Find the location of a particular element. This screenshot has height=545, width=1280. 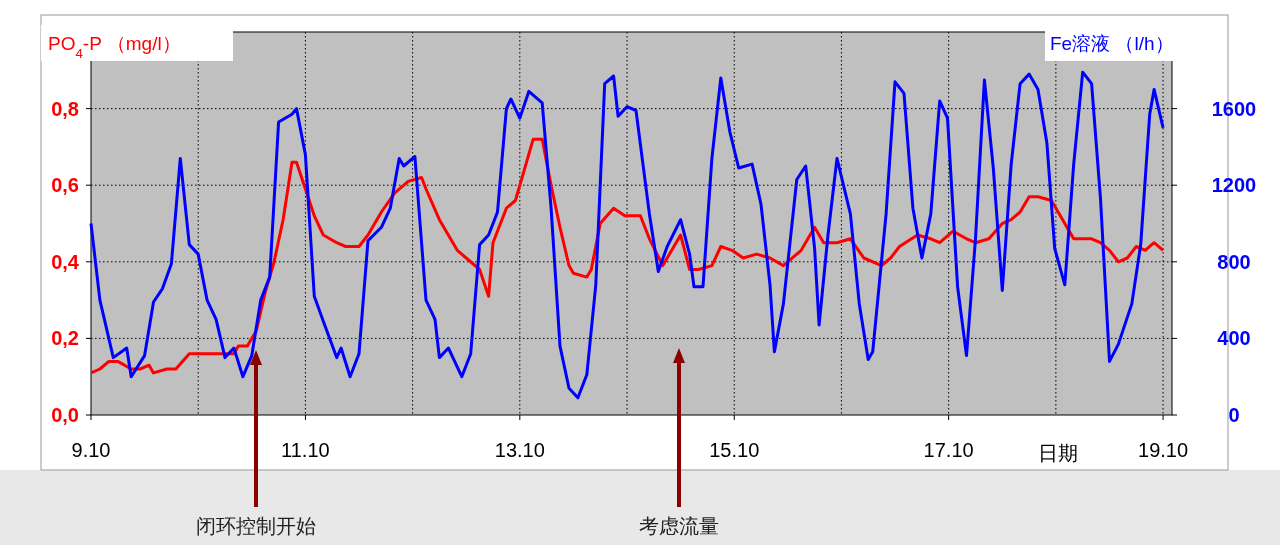

y-axis-title: PO$_{4}$-P （mg/l） is located at coordinates (114, 47).